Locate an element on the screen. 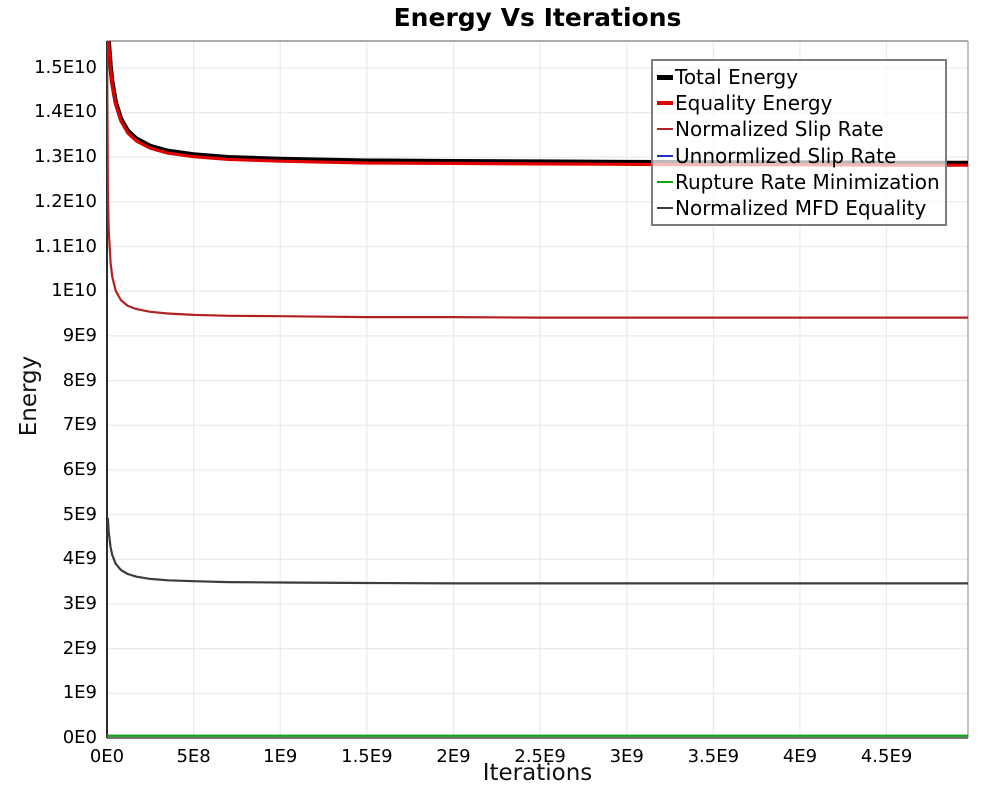 This screenshot has width=1000, height=800. y-tick-label: 1.5E10 is located at coordinates (65, 67).